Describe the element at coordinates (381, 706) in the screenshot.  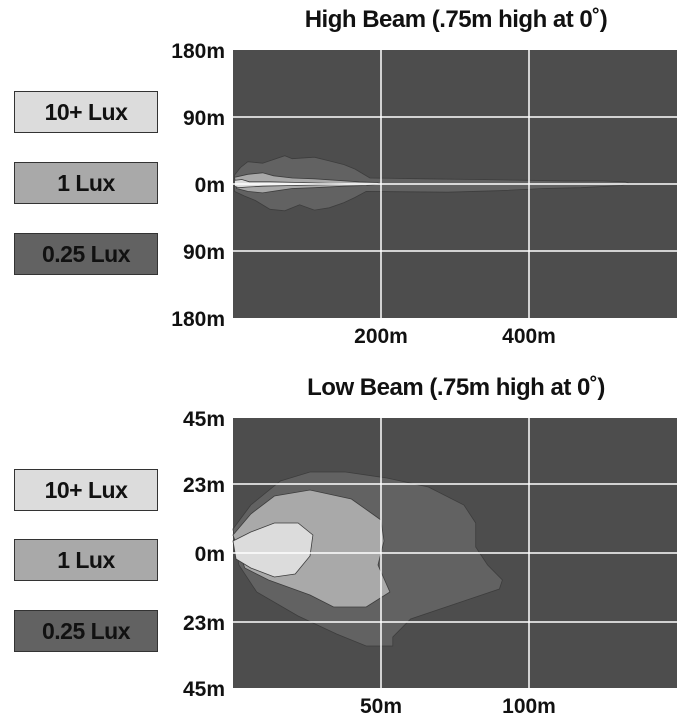
I see `x-tick-label: 50m` at that location.